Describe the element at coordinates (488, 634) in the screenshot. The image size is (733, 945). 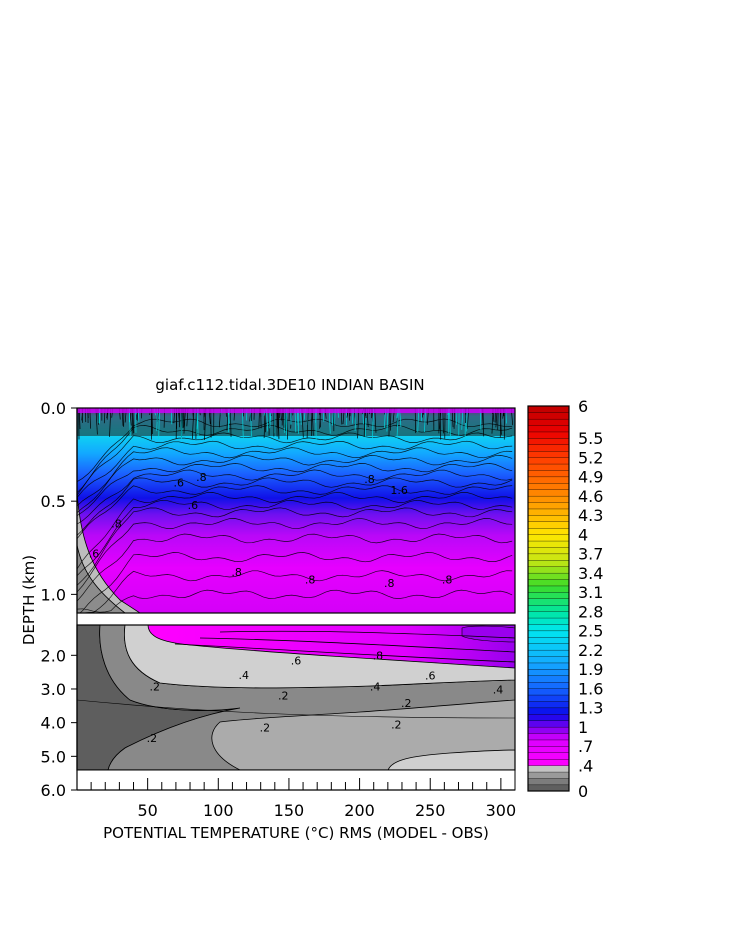
I see `lower-right-purple-spot` at that location.